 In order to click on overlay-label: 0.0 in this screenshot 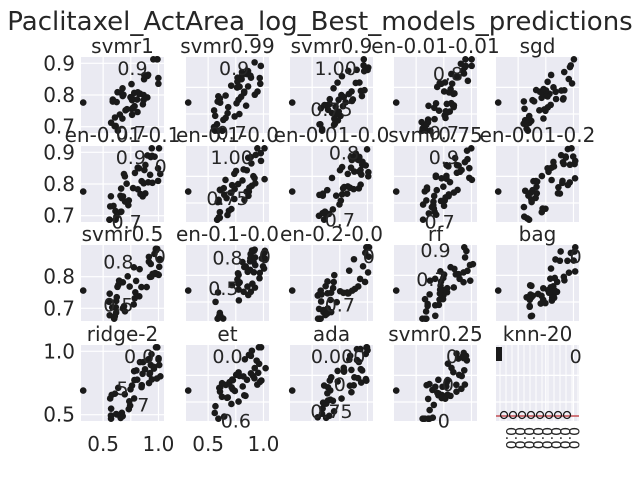, I will do `click(227, 357)`.